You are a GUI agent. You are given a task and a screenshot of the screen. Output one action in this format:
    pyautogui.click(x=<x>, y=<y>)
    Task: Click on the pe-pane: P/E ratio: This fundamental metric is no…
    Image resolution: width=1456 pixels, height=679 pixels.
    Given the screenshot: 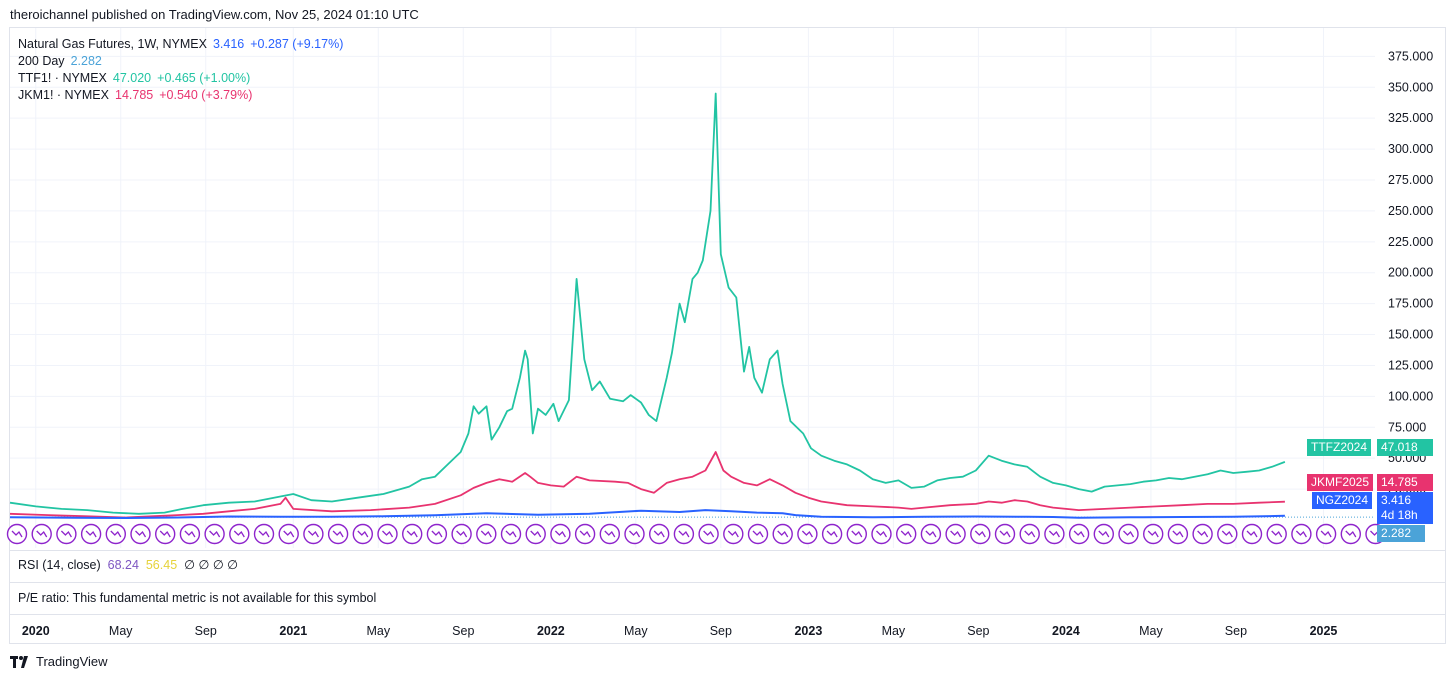 What is the action you would take?
    pyautogui.click(x=727, y=598)
    